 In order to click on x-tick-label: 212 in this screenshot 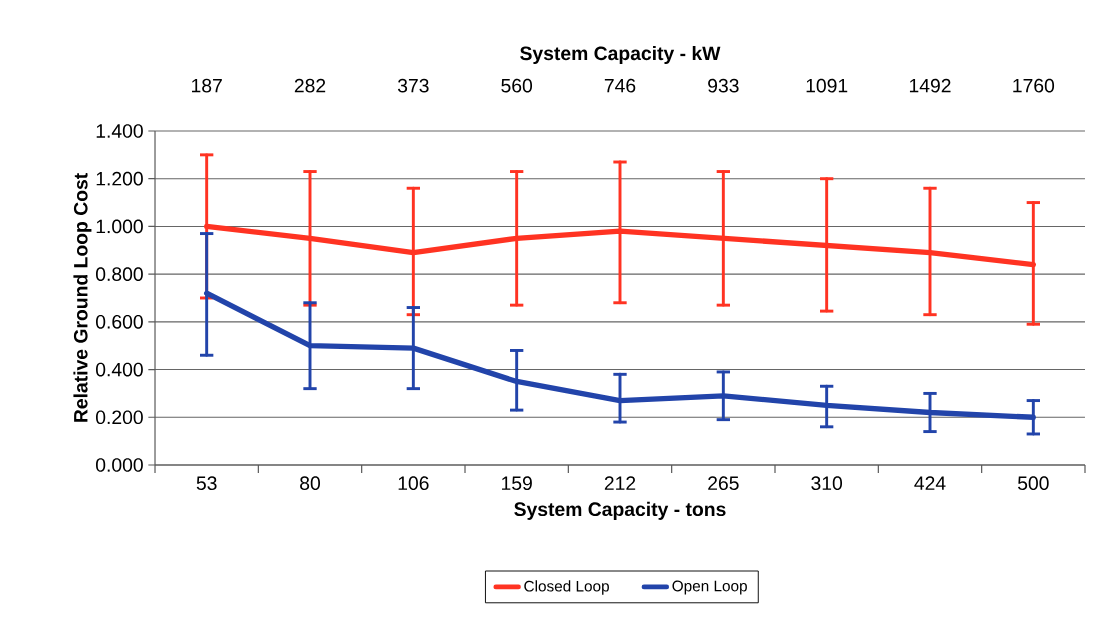, I will do `click(620, 483)`.